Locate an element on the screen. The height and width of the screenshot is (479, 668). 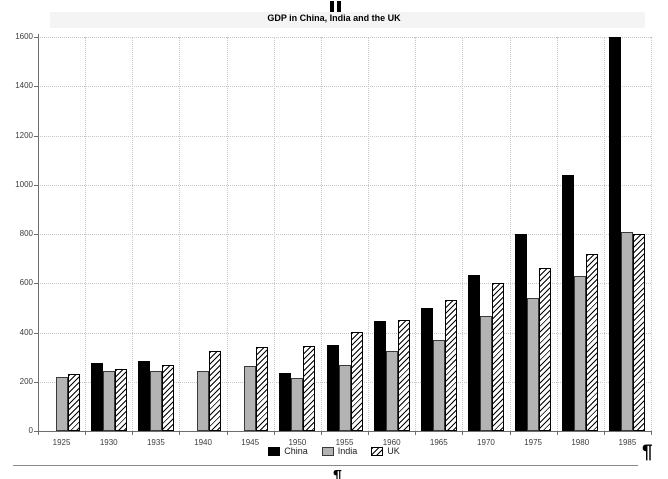
y-axis-label: 1600 is located at coordinates (24, 36).